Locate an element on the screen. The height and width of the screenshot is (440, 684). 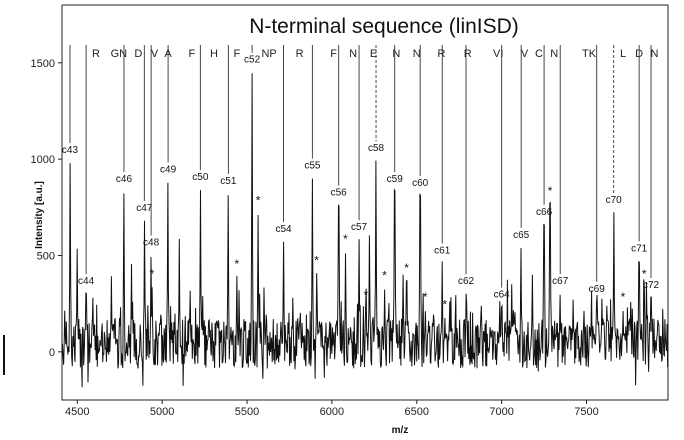
y-axis-label: Intensity [a.u.] is located at coordinates (39, 215).